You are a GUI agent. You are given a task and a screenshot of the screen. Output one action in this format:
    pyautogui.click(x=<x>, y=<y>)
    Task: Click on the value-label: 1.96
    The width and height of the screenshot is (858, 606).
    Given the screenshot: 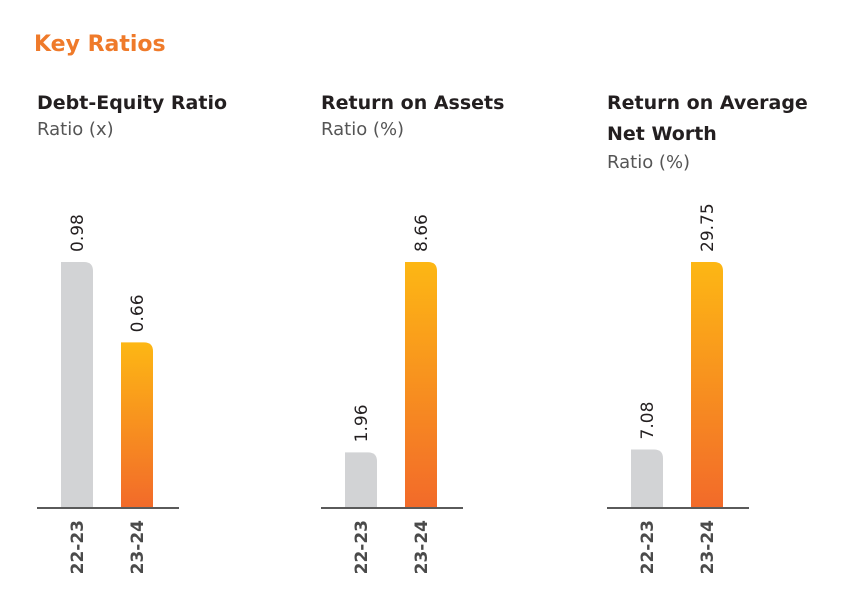 What is the action you would take?
    pyautogui.click(x=362, y=423)
    